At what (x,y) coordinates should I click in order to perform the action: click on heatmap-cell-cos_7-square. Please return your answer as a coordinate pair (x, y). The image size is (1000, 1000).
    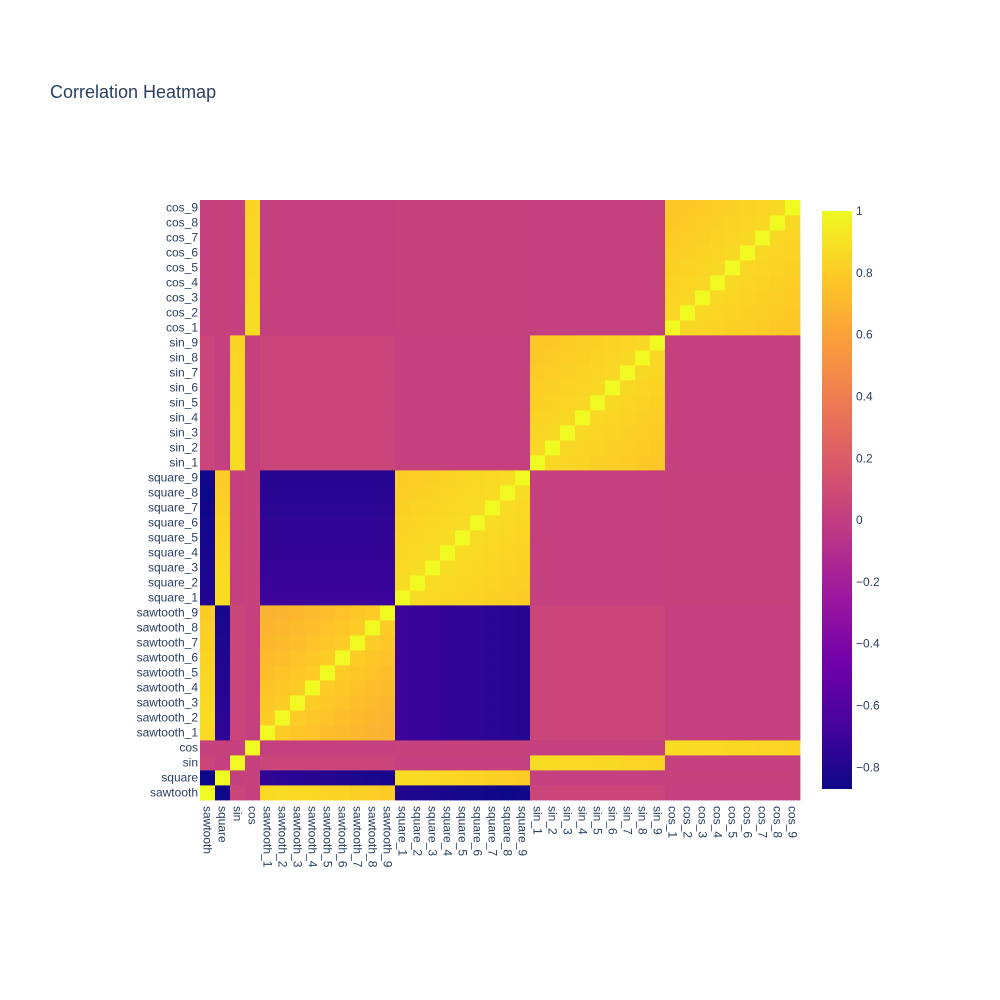
    Looking at the image, I should click on (223, 238).